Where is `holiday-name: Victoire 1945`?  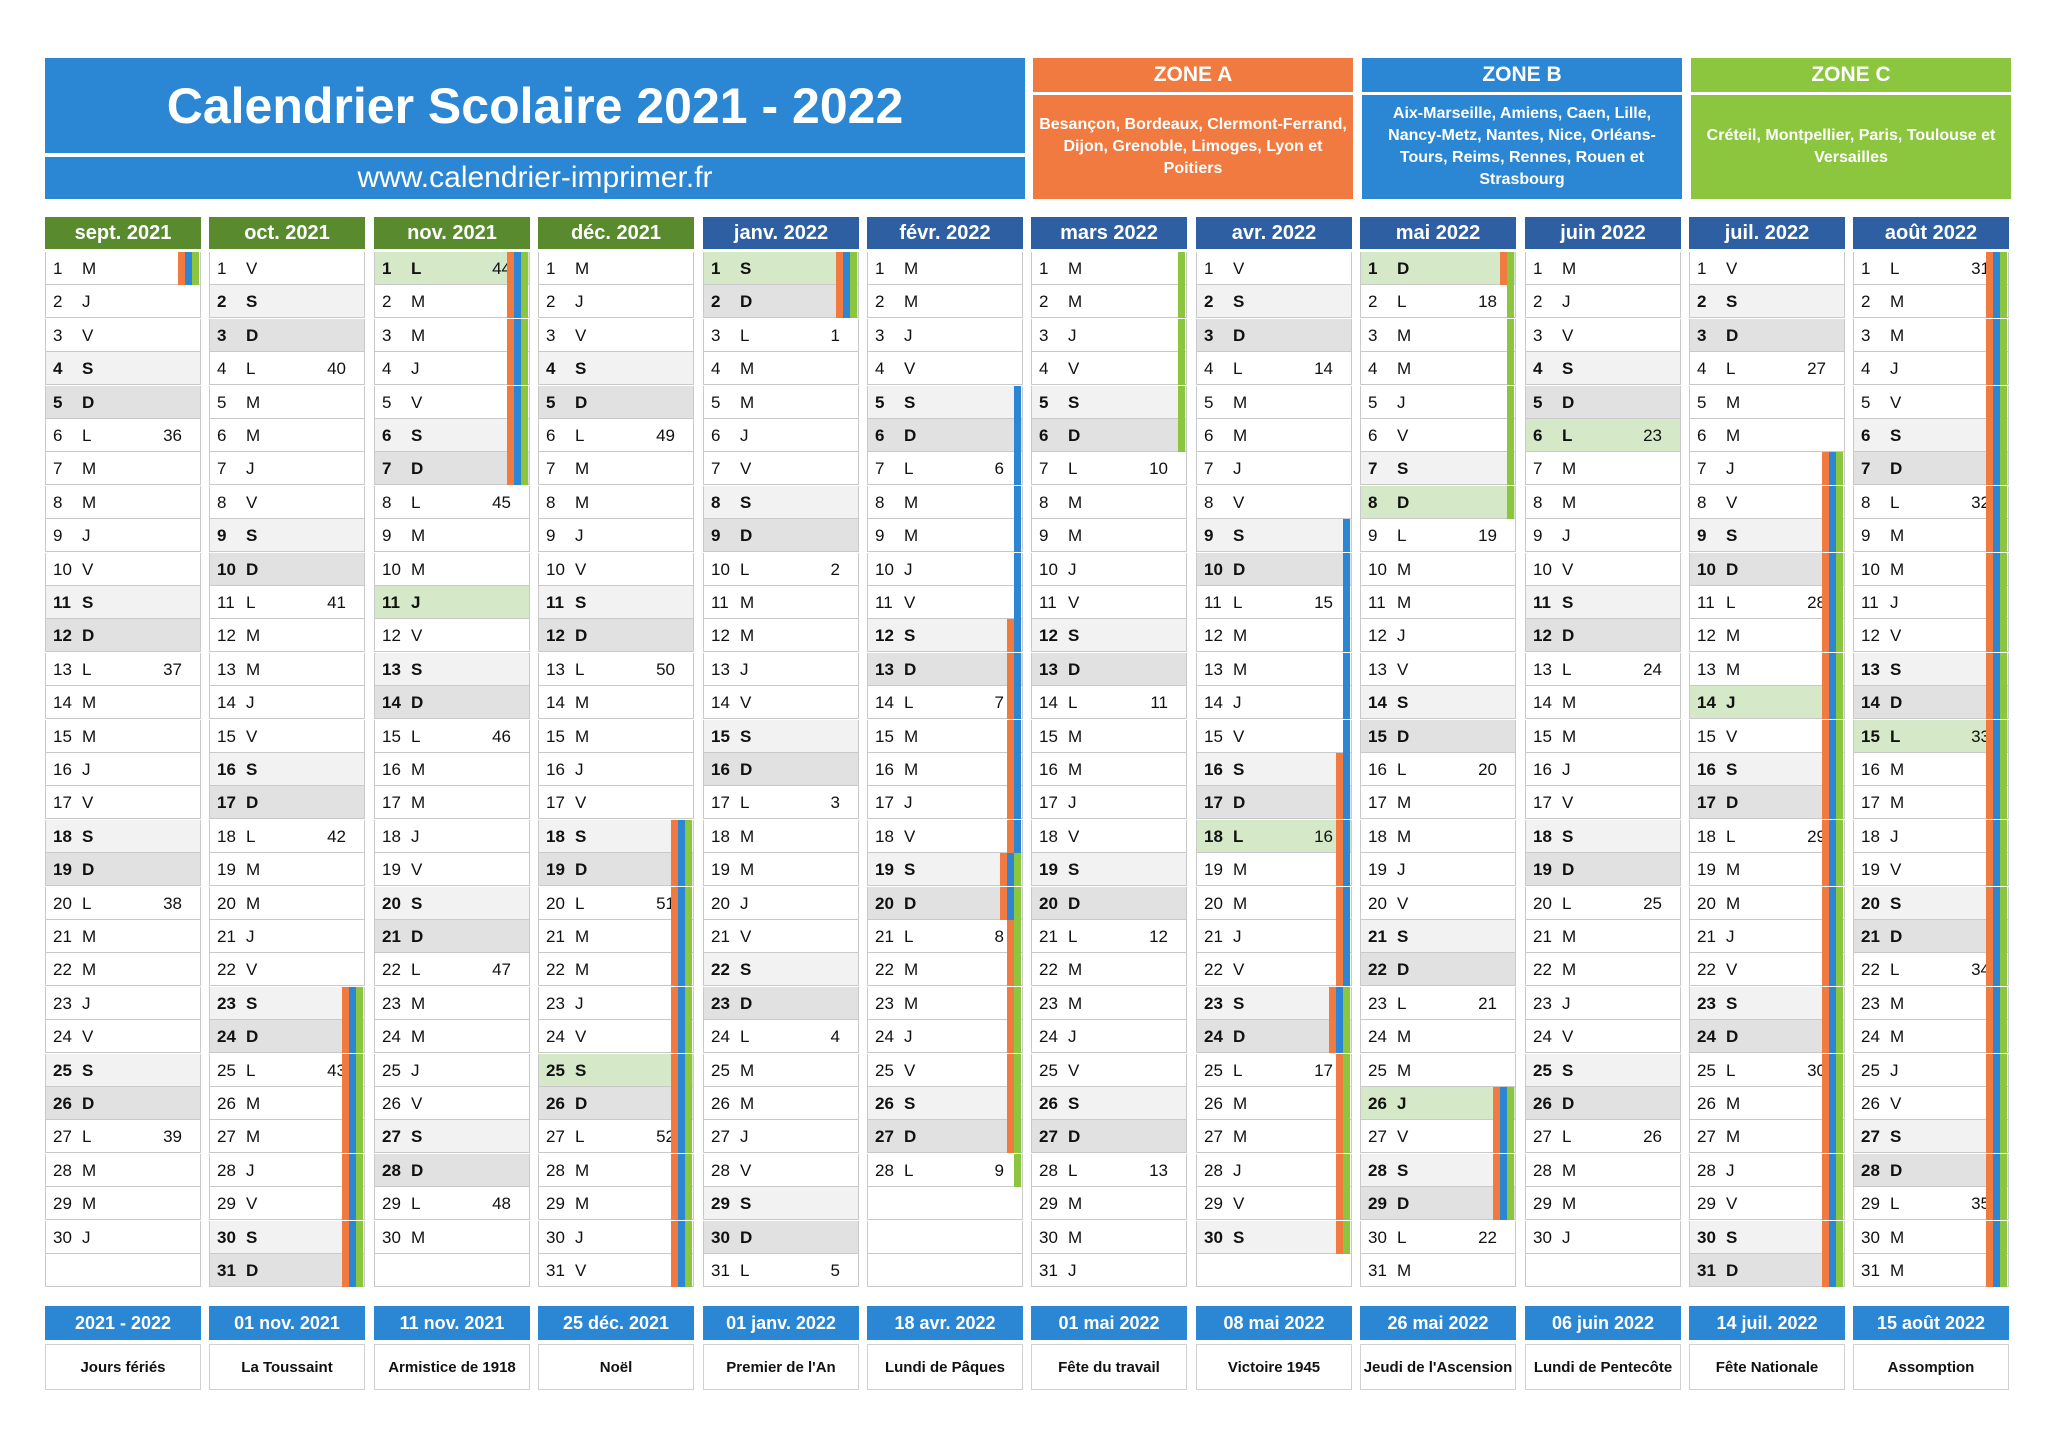 holiday-name: Victoire 1945 is located at coordinates (1274, 1367).